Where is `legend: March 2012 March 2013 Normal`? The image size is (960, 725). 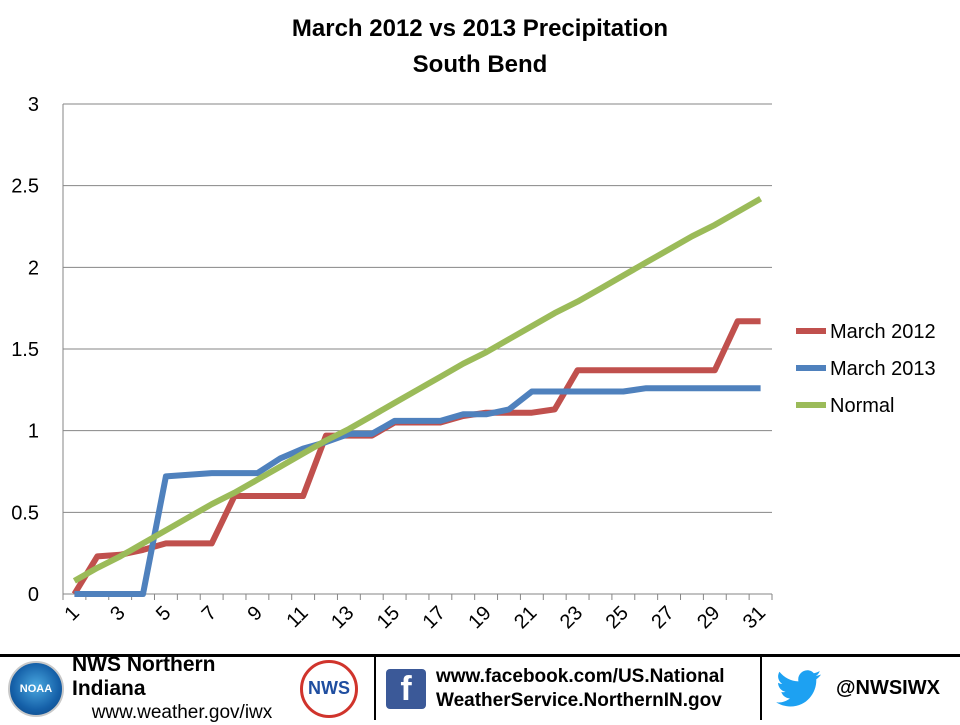 legend: March 2012 March 2013 Normal is located at coordinates (866, 369).